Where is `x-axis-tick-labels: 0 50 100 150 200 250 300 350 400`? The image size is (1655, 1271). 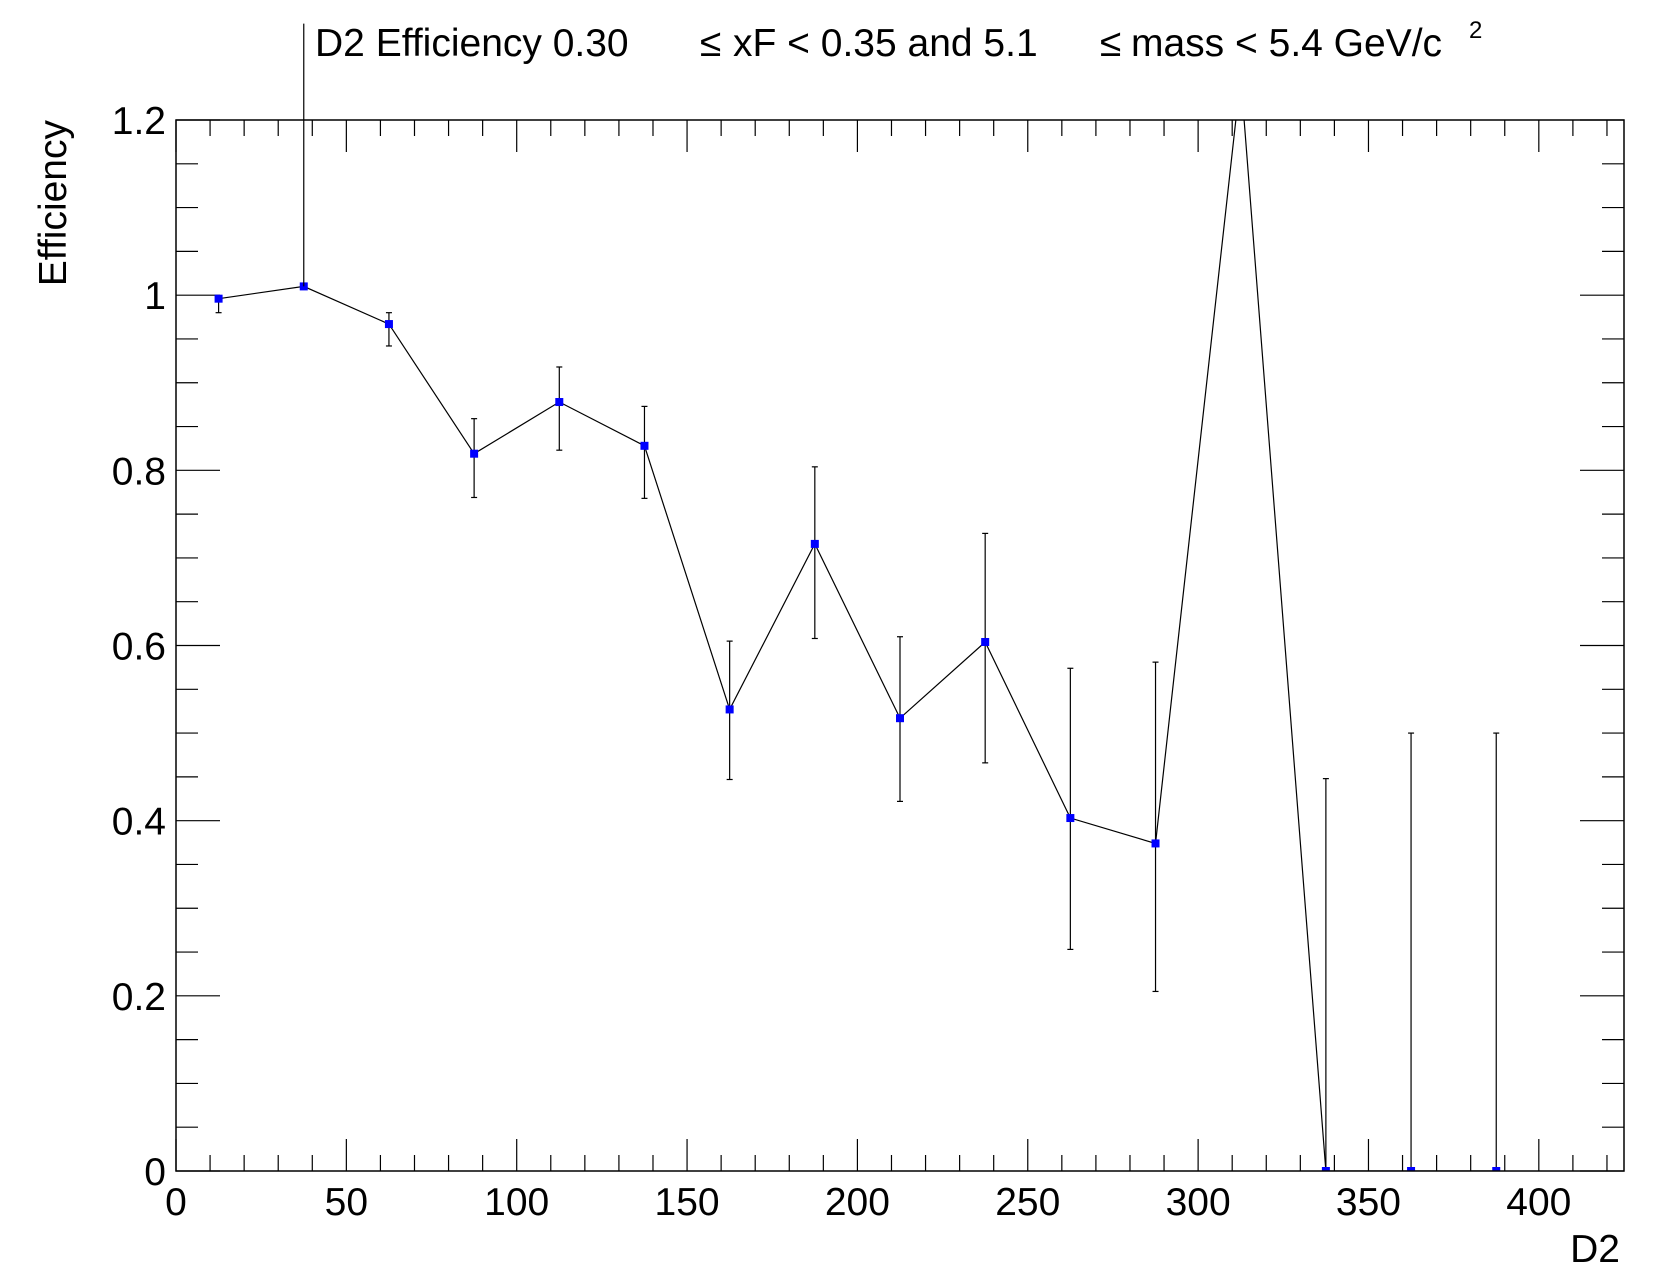
x-axis-tick-labels: 0 50 100 150 200 250 300 350 400 is located at coordinates (868, 1202).